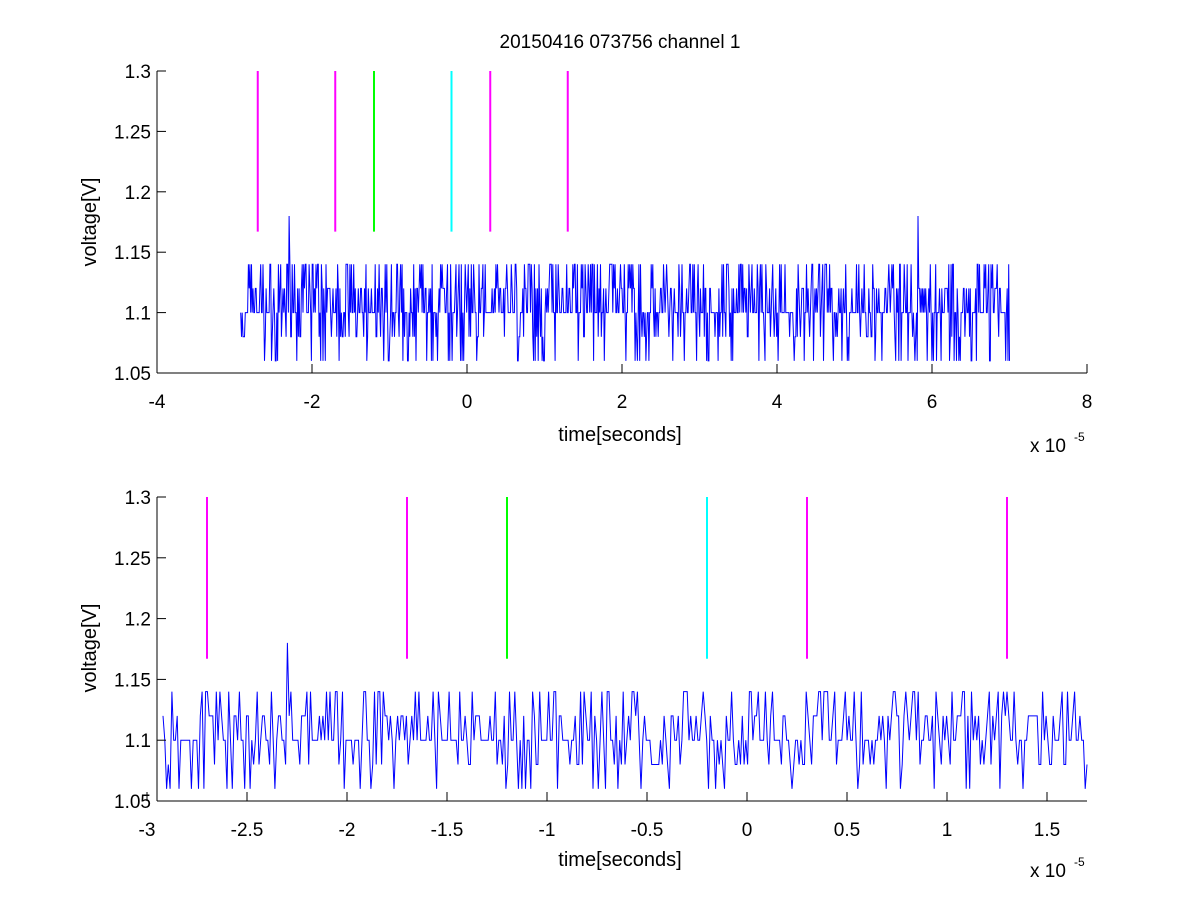 This screenshot has width=1200, height=901. What do you see at coordinates (447, 830) in the screenshot?
I see `bottom-x-tick-label: -1.5` at bounding box center [447, 830].